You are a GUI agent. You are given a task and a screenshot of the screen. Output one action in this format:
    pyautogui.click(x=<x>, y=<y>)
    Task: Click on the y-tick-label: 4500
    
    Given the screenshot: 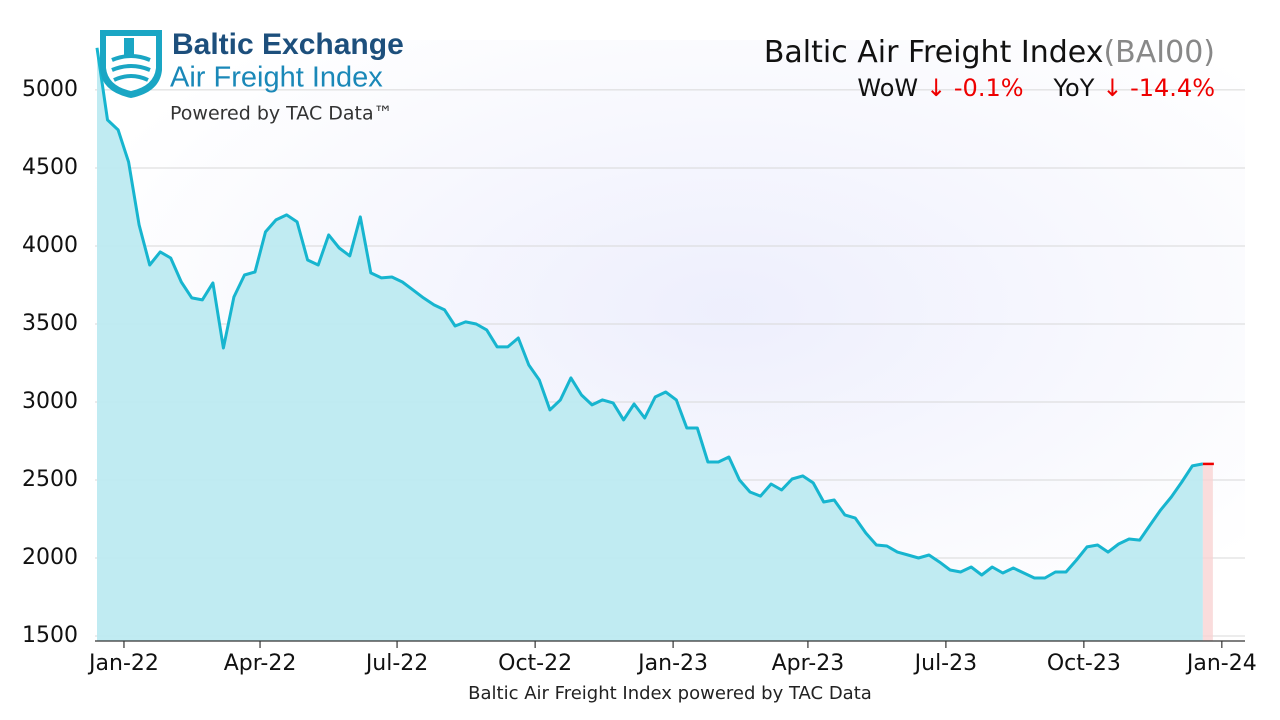 What is the action you would take?
    pyautogui.click(x=50, y=167)
    